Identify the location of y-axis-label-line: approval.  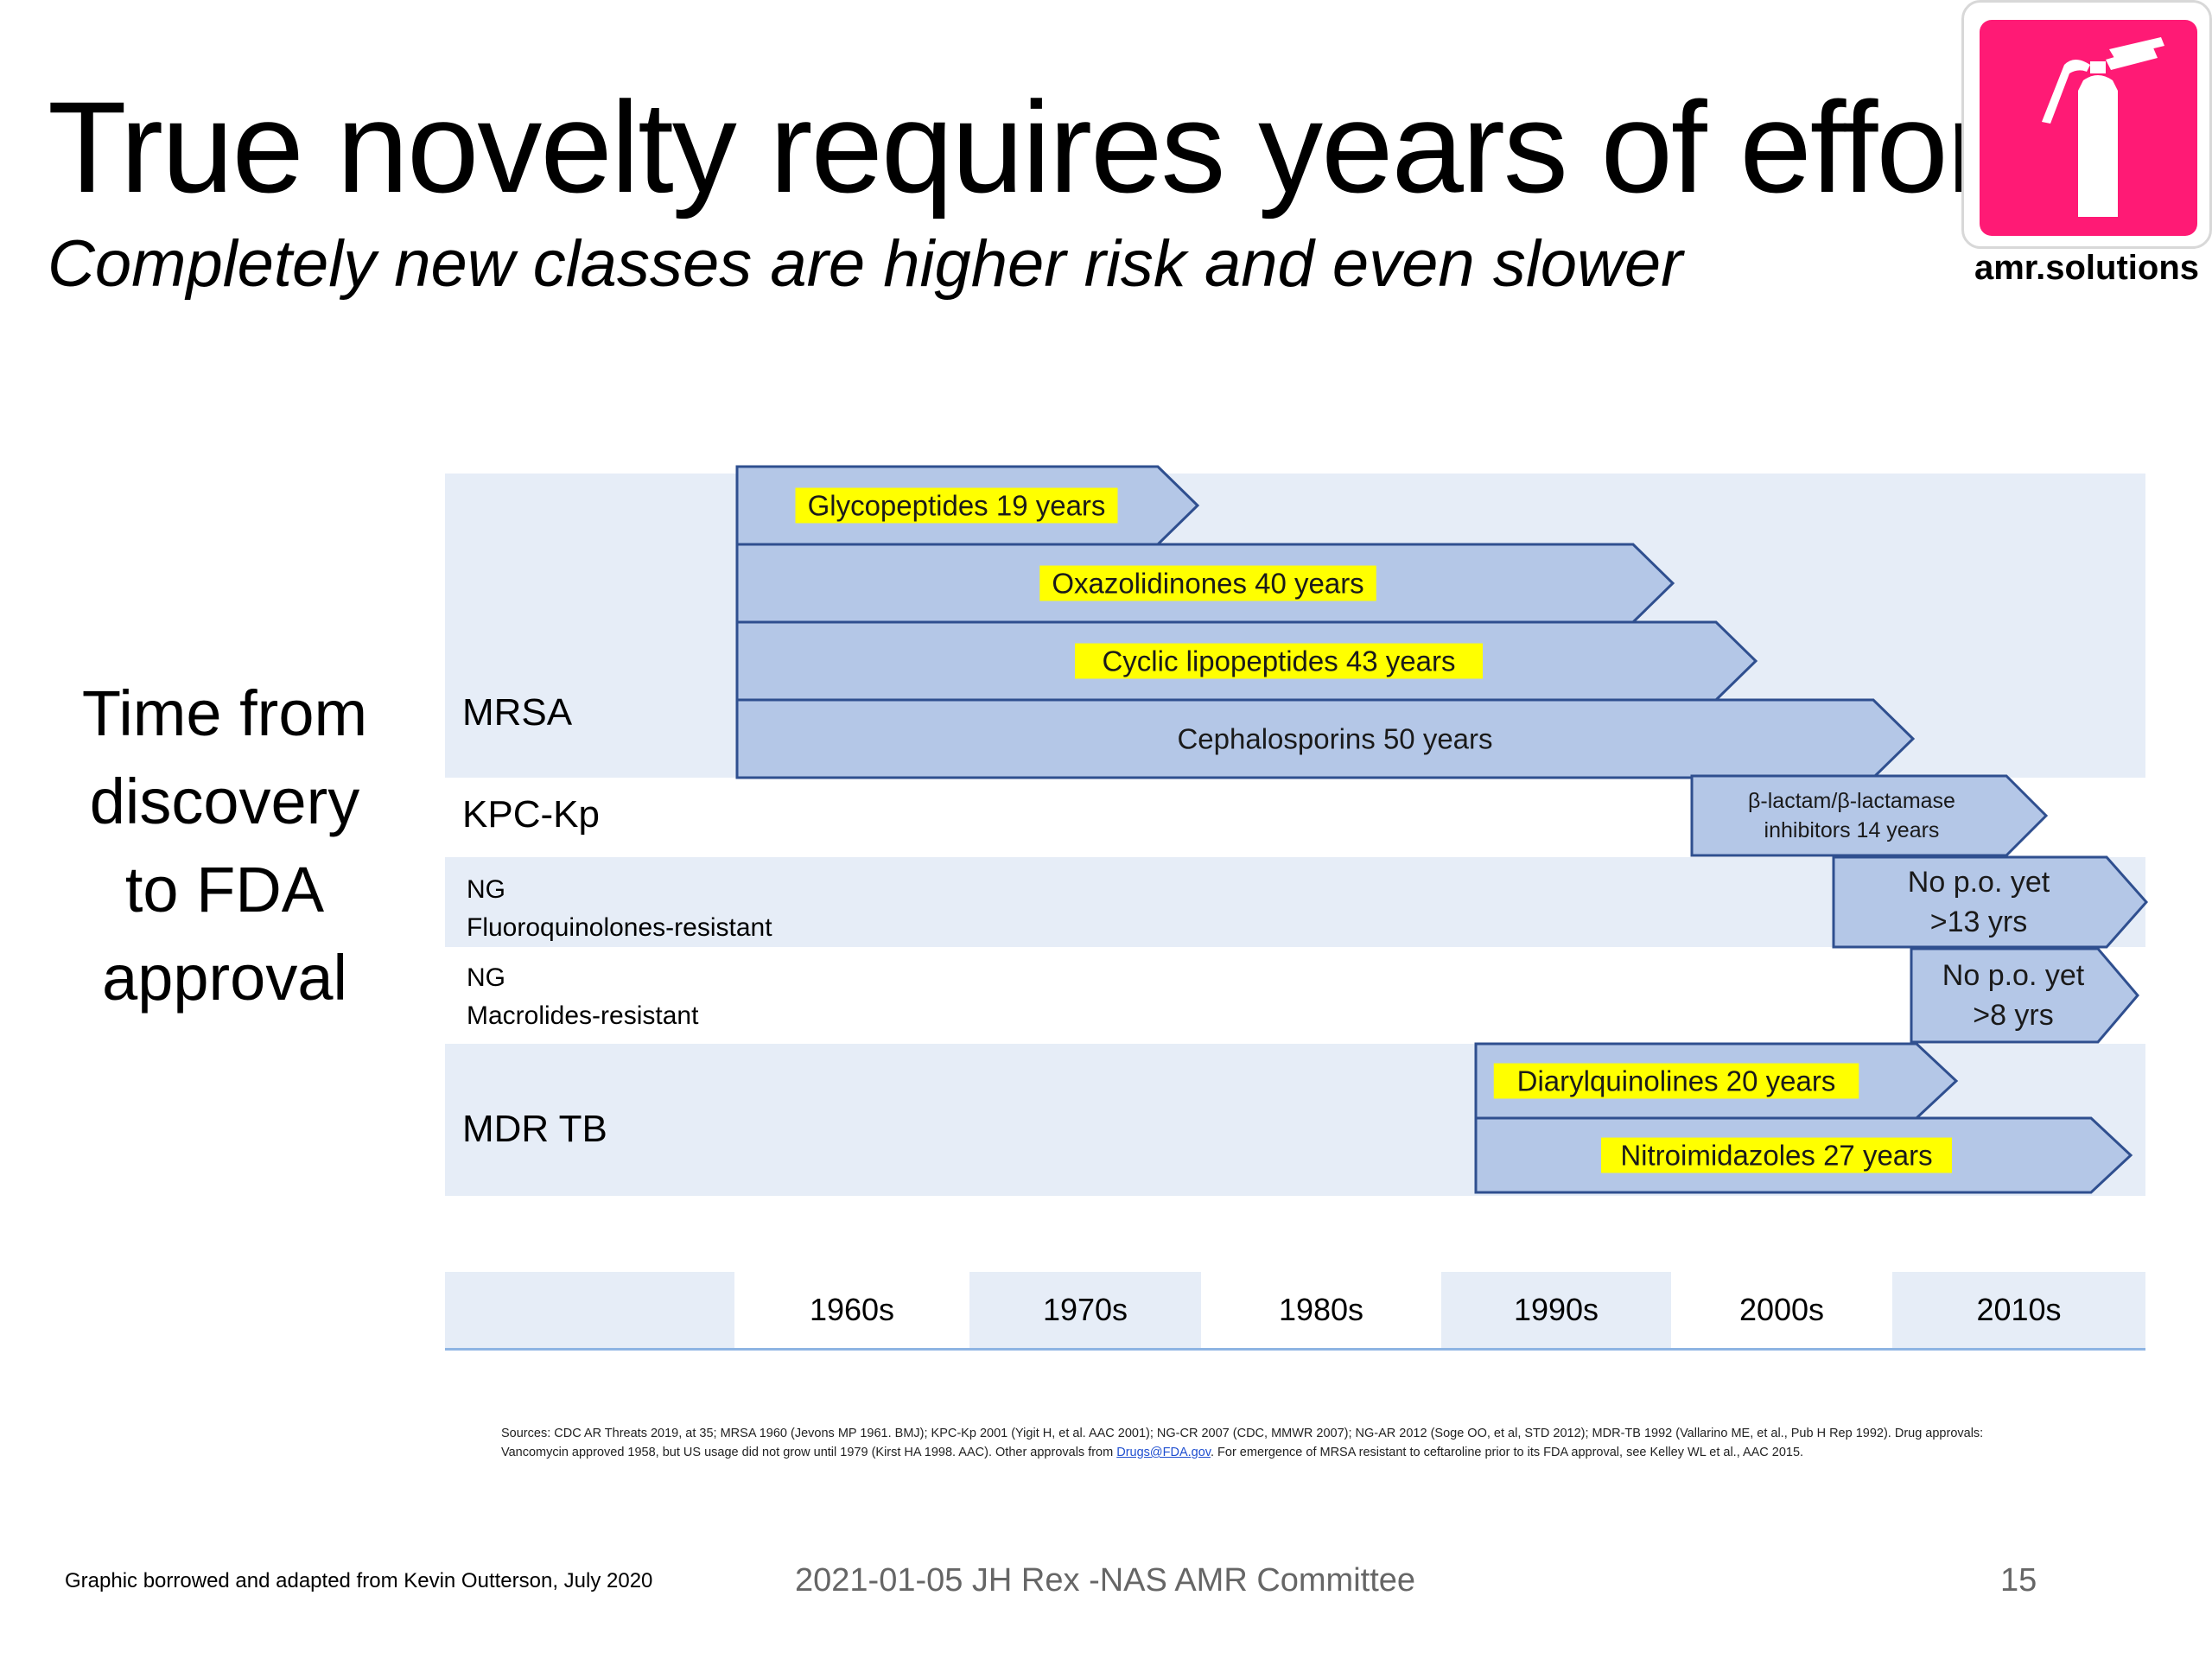
(224, 978).